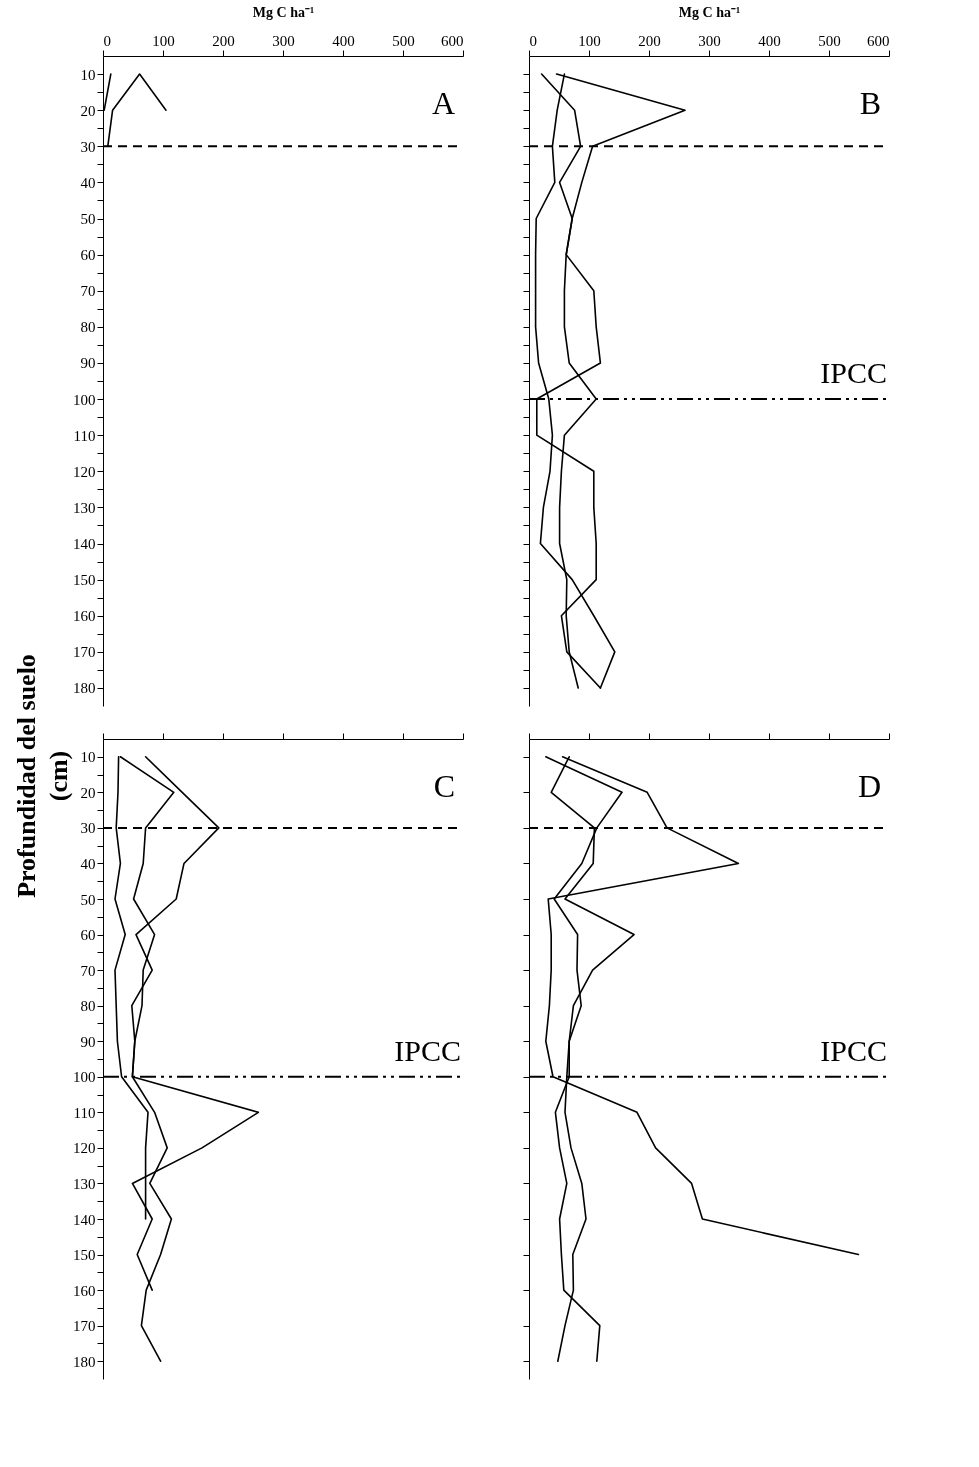 This screenshot has height=1467, width=979. Describe the element at coordinates (443, 103) in the screenshot. I see `annotation: A` at that location.